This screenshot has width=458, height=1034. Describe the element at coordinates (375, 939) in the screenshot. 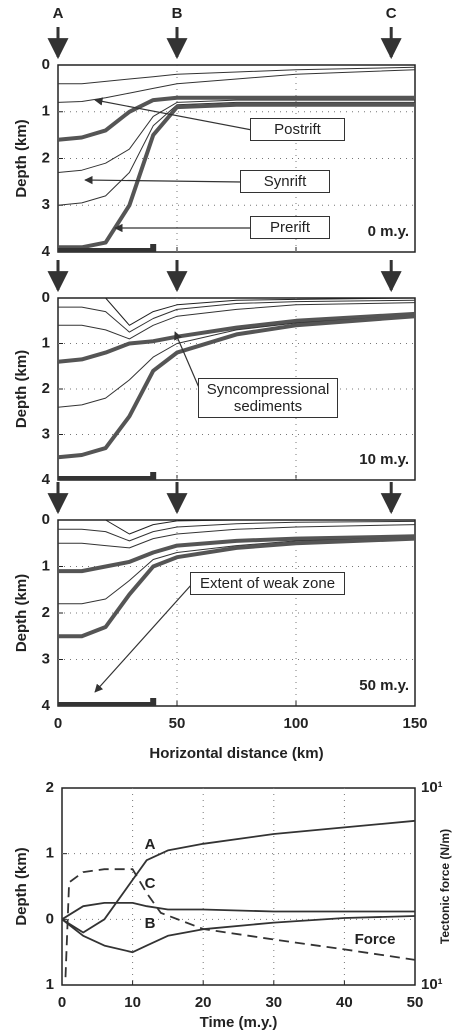

I see `series-label: Force` at that location.